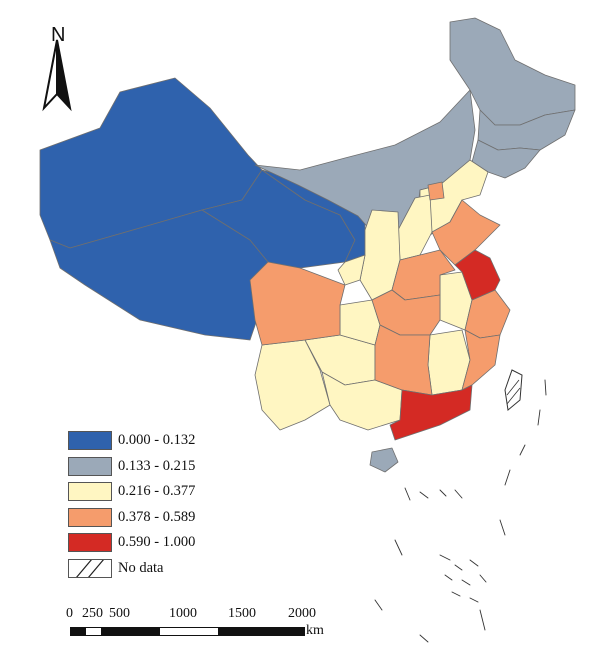  What do you see at coordinates (297, 303) in the screenshot?
I see `region-sichuan` at bounding box center [297, 303].